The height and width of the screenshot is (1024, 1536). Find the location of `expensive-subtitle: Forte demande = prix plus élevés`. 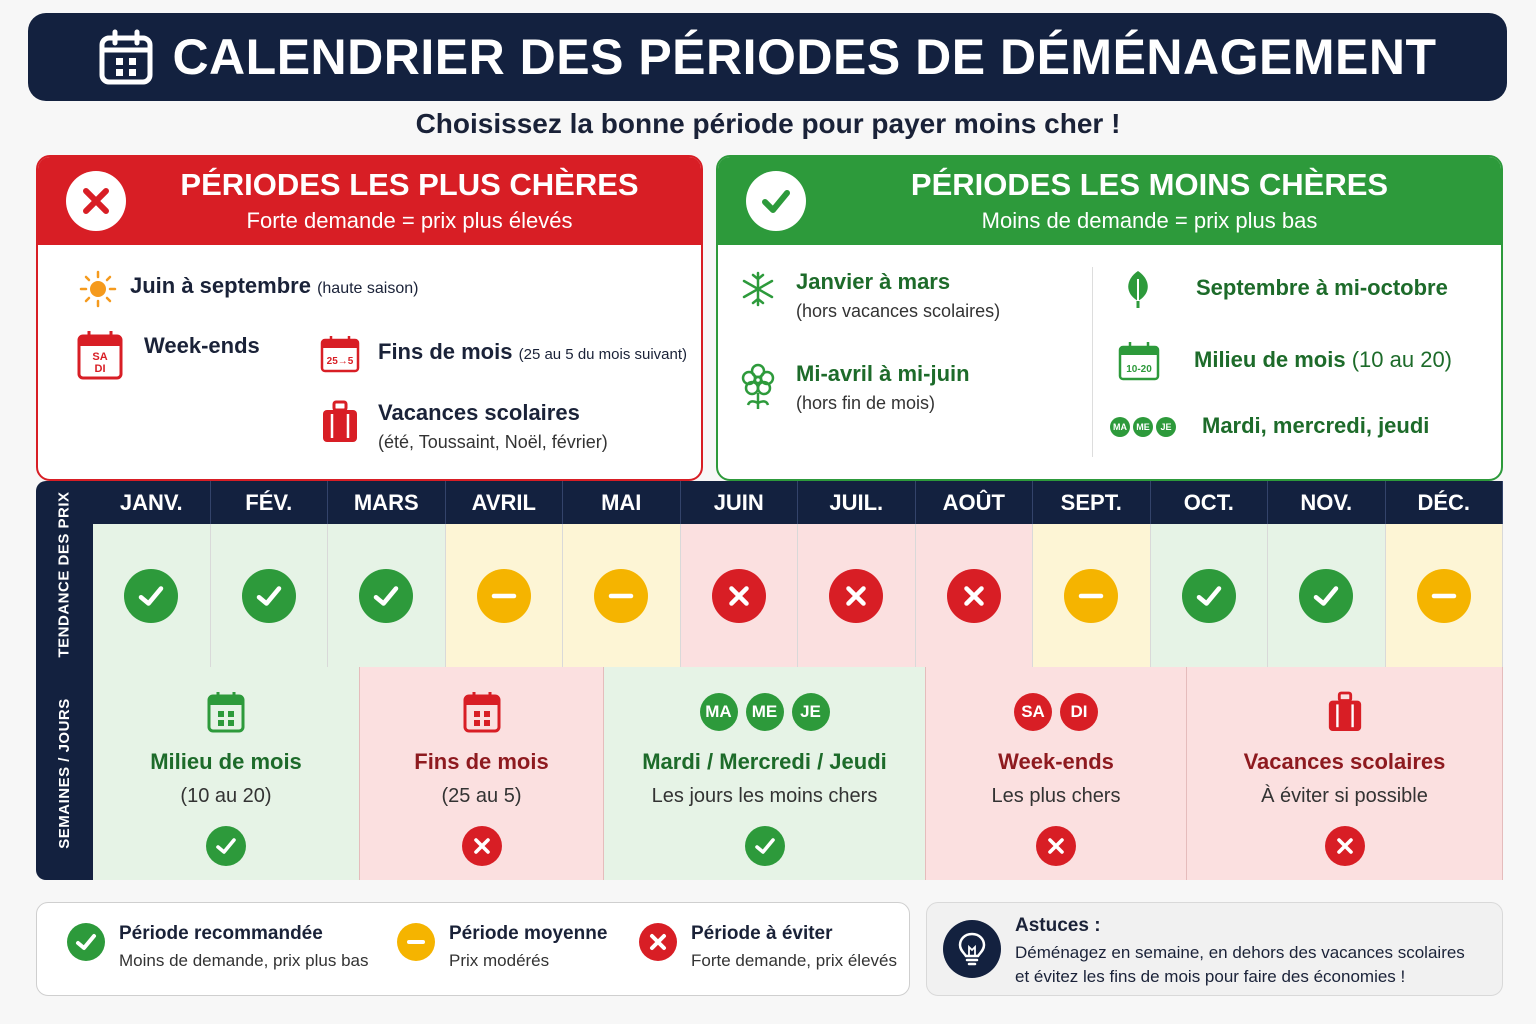

expensive-subtitle: Forte demande = prix plus élevés is located at coordinates (409, 221).